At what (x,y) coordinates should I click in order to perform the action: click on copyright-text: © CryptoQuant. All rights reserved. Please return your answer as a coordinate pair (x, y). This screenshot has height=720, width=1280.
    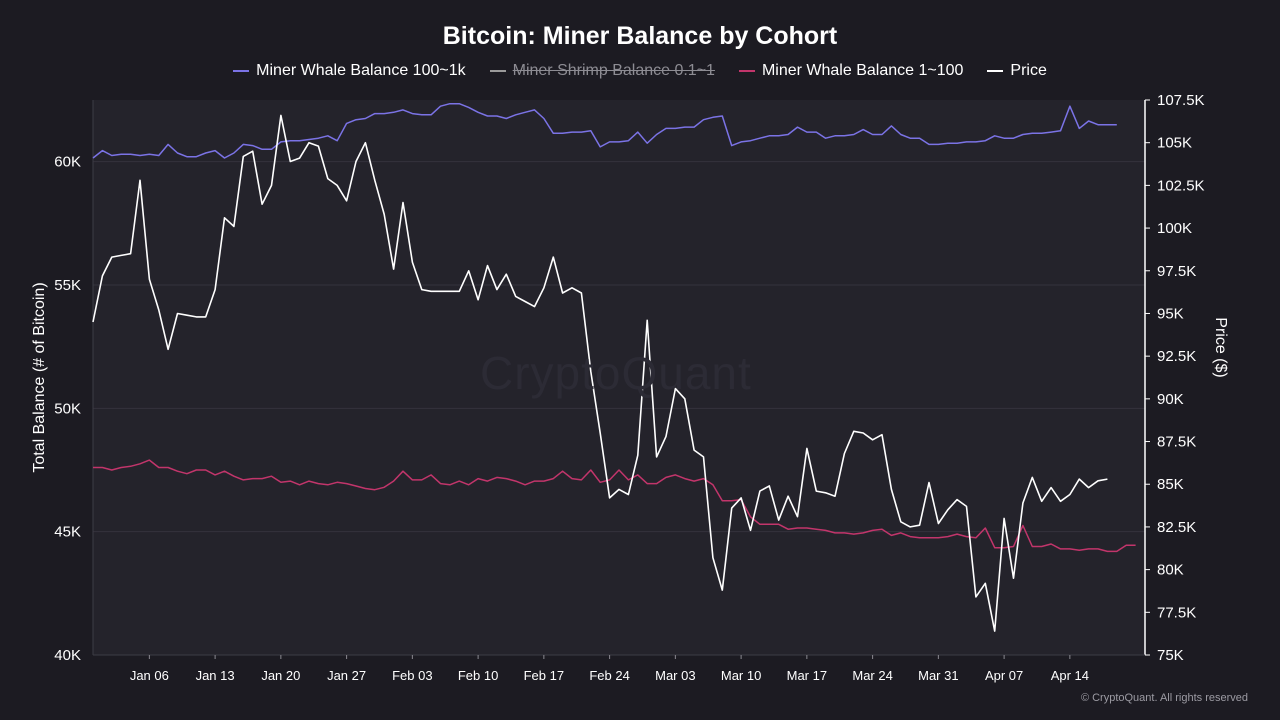
    Looking at the image, I should click on (1164, 698).